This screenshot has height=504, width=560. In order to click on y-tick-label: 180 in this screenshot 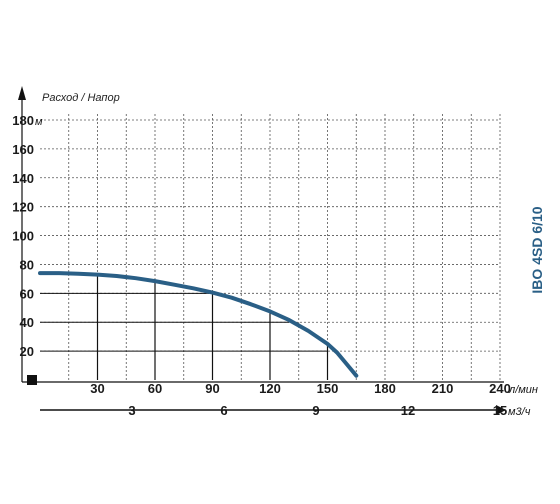, I will do `click(23, 120)`.